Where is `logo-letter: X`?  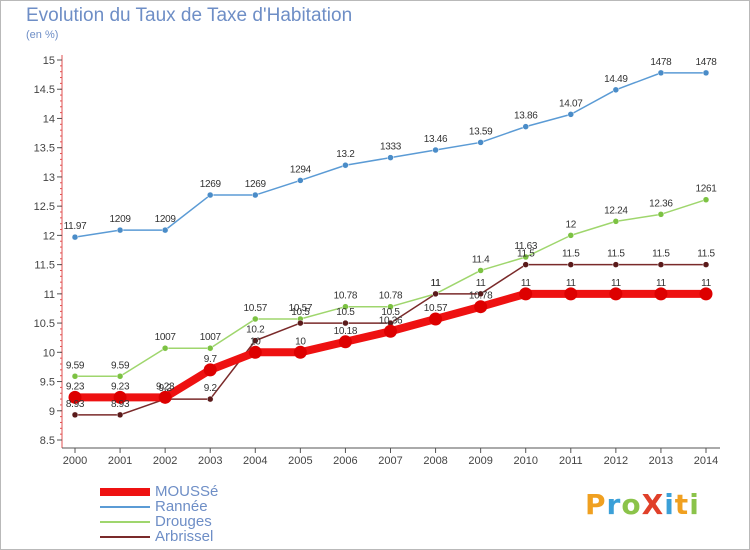
logo-letter: X is located at coordinates (653, 504).